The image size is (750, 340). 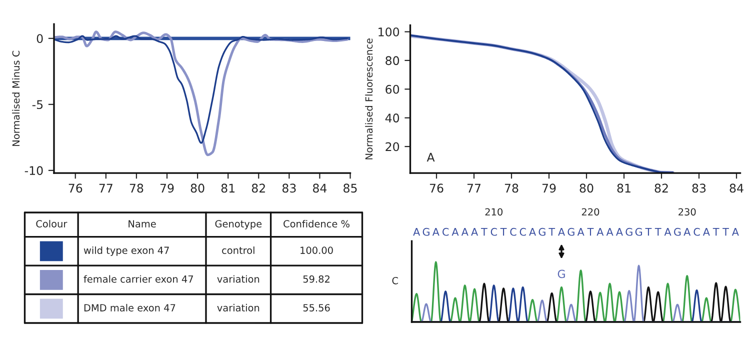 What do you see at coordinates (138, 279) in the screenshot?
I see `text: female carrier exon 47` at bounding box center [138, 279].